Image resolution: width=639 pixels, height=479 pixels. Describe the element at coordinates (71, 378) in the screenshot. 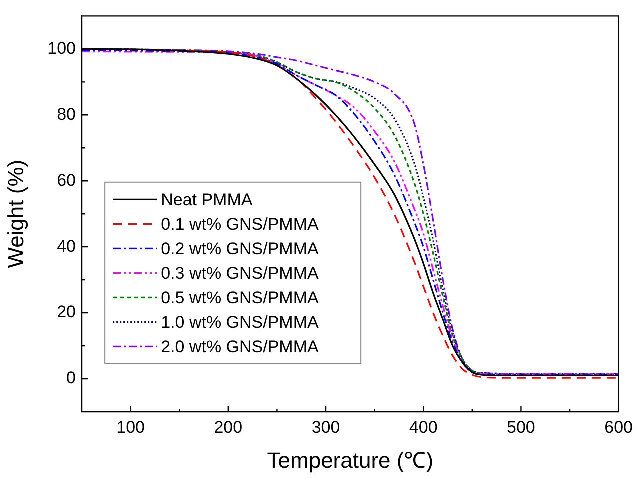

I see `y-tick-label: 0` at that location.